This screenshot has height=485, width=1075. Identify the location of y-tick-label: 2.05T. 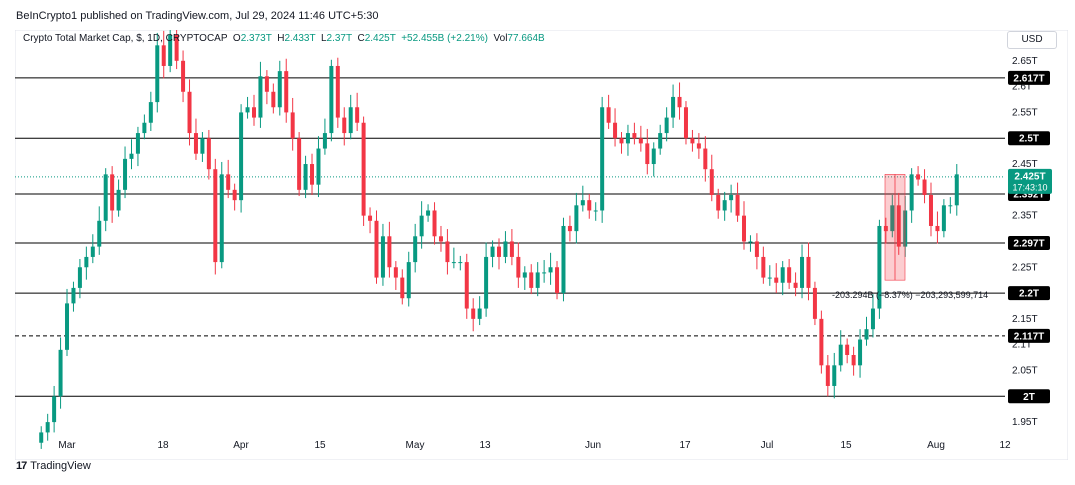
(1025, 370).